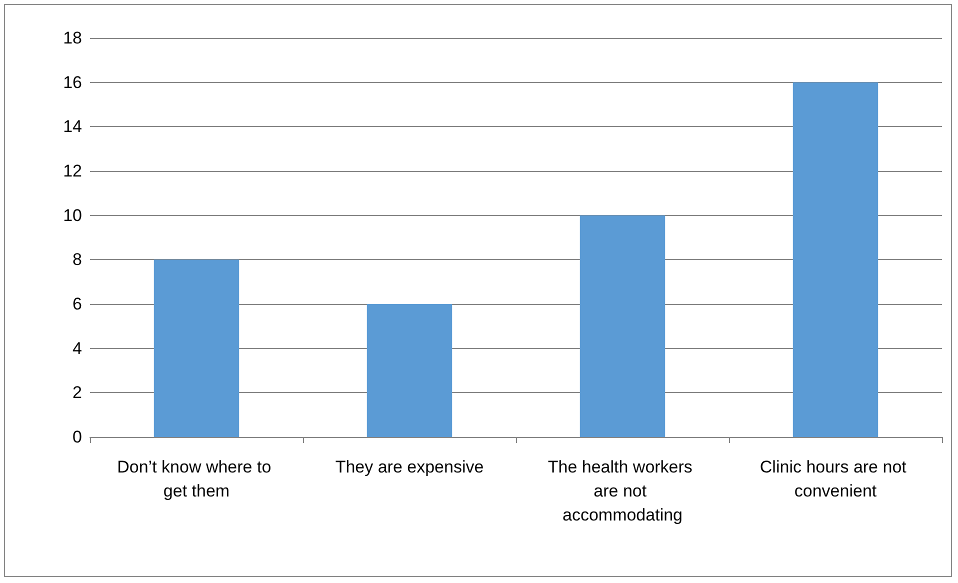 The height and width of the screenshot is (583, 958). Describe the element at coordinates (77, 348) in the screenshot. I see `y-tick-label: 4` at that location.